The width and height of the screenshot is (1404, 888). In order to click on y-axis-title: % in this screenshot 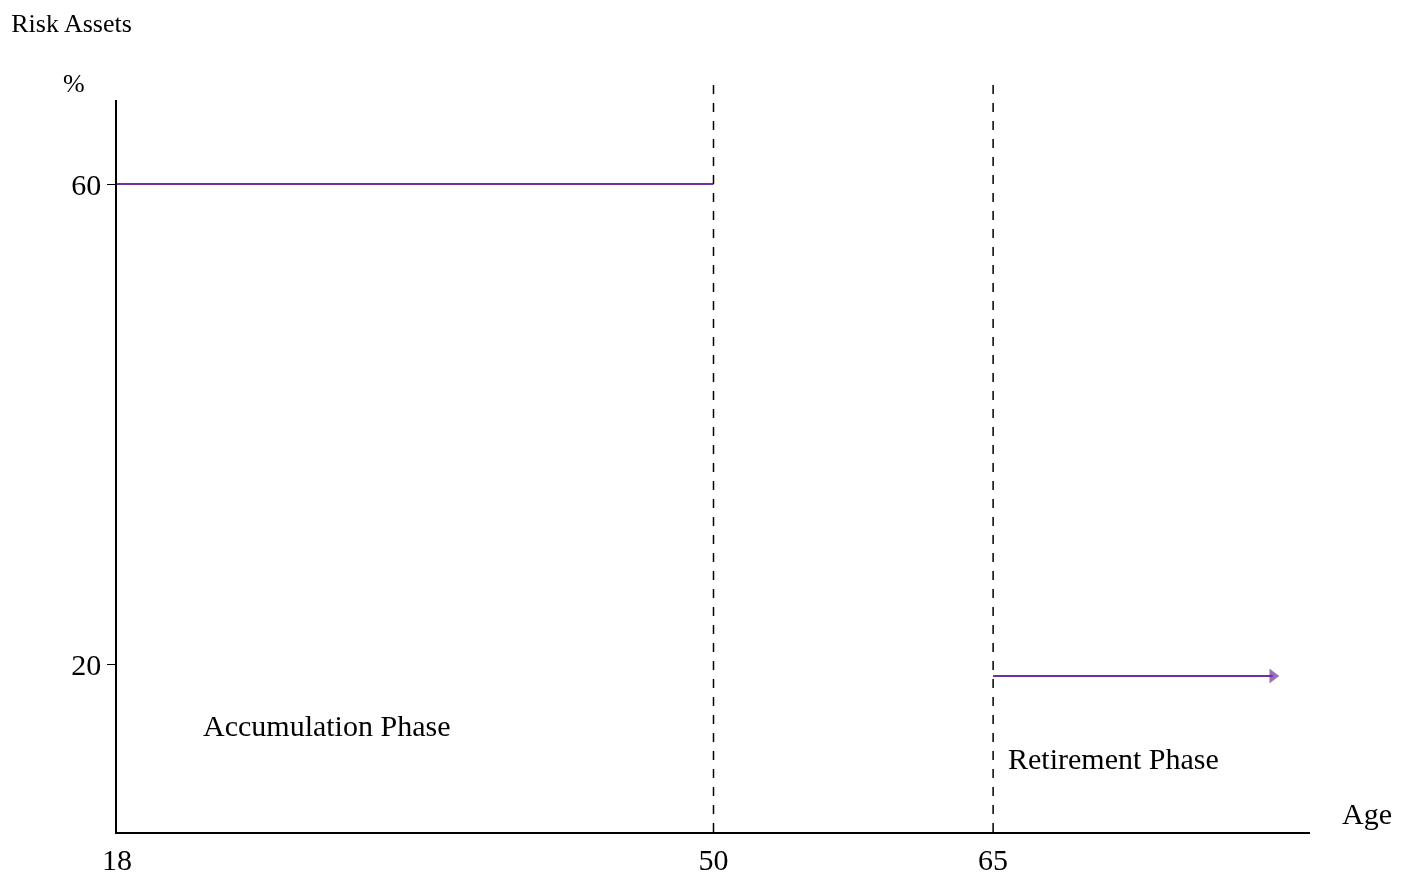, I will do `click(74, 83)`.